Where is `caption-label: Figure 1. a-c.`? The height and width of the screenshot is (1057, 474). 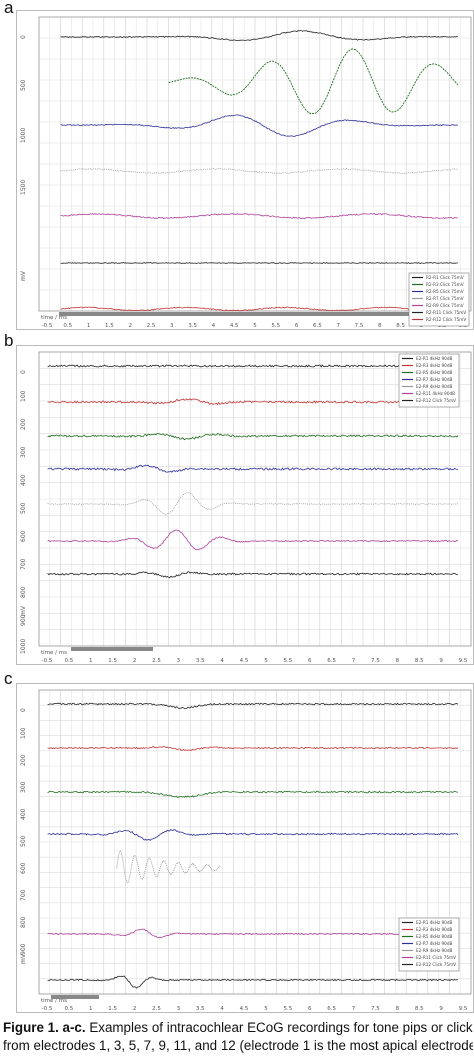 caption-label: Figure 1. a-c. is located at coordinates (44, 1027).